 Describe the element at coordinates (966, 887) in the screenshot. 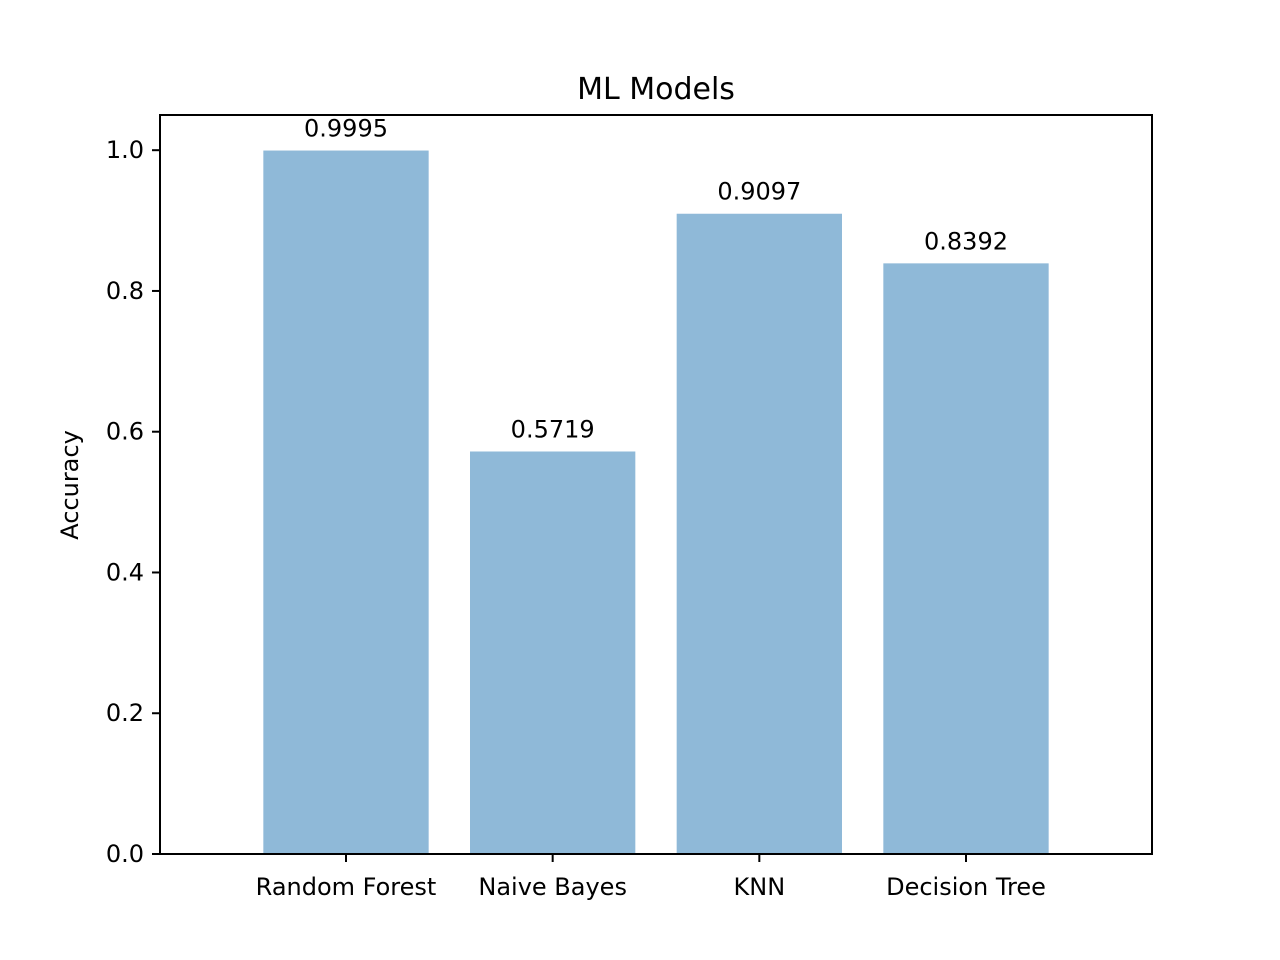

I see `x-tick-label-3: Decision Tree` at that location.